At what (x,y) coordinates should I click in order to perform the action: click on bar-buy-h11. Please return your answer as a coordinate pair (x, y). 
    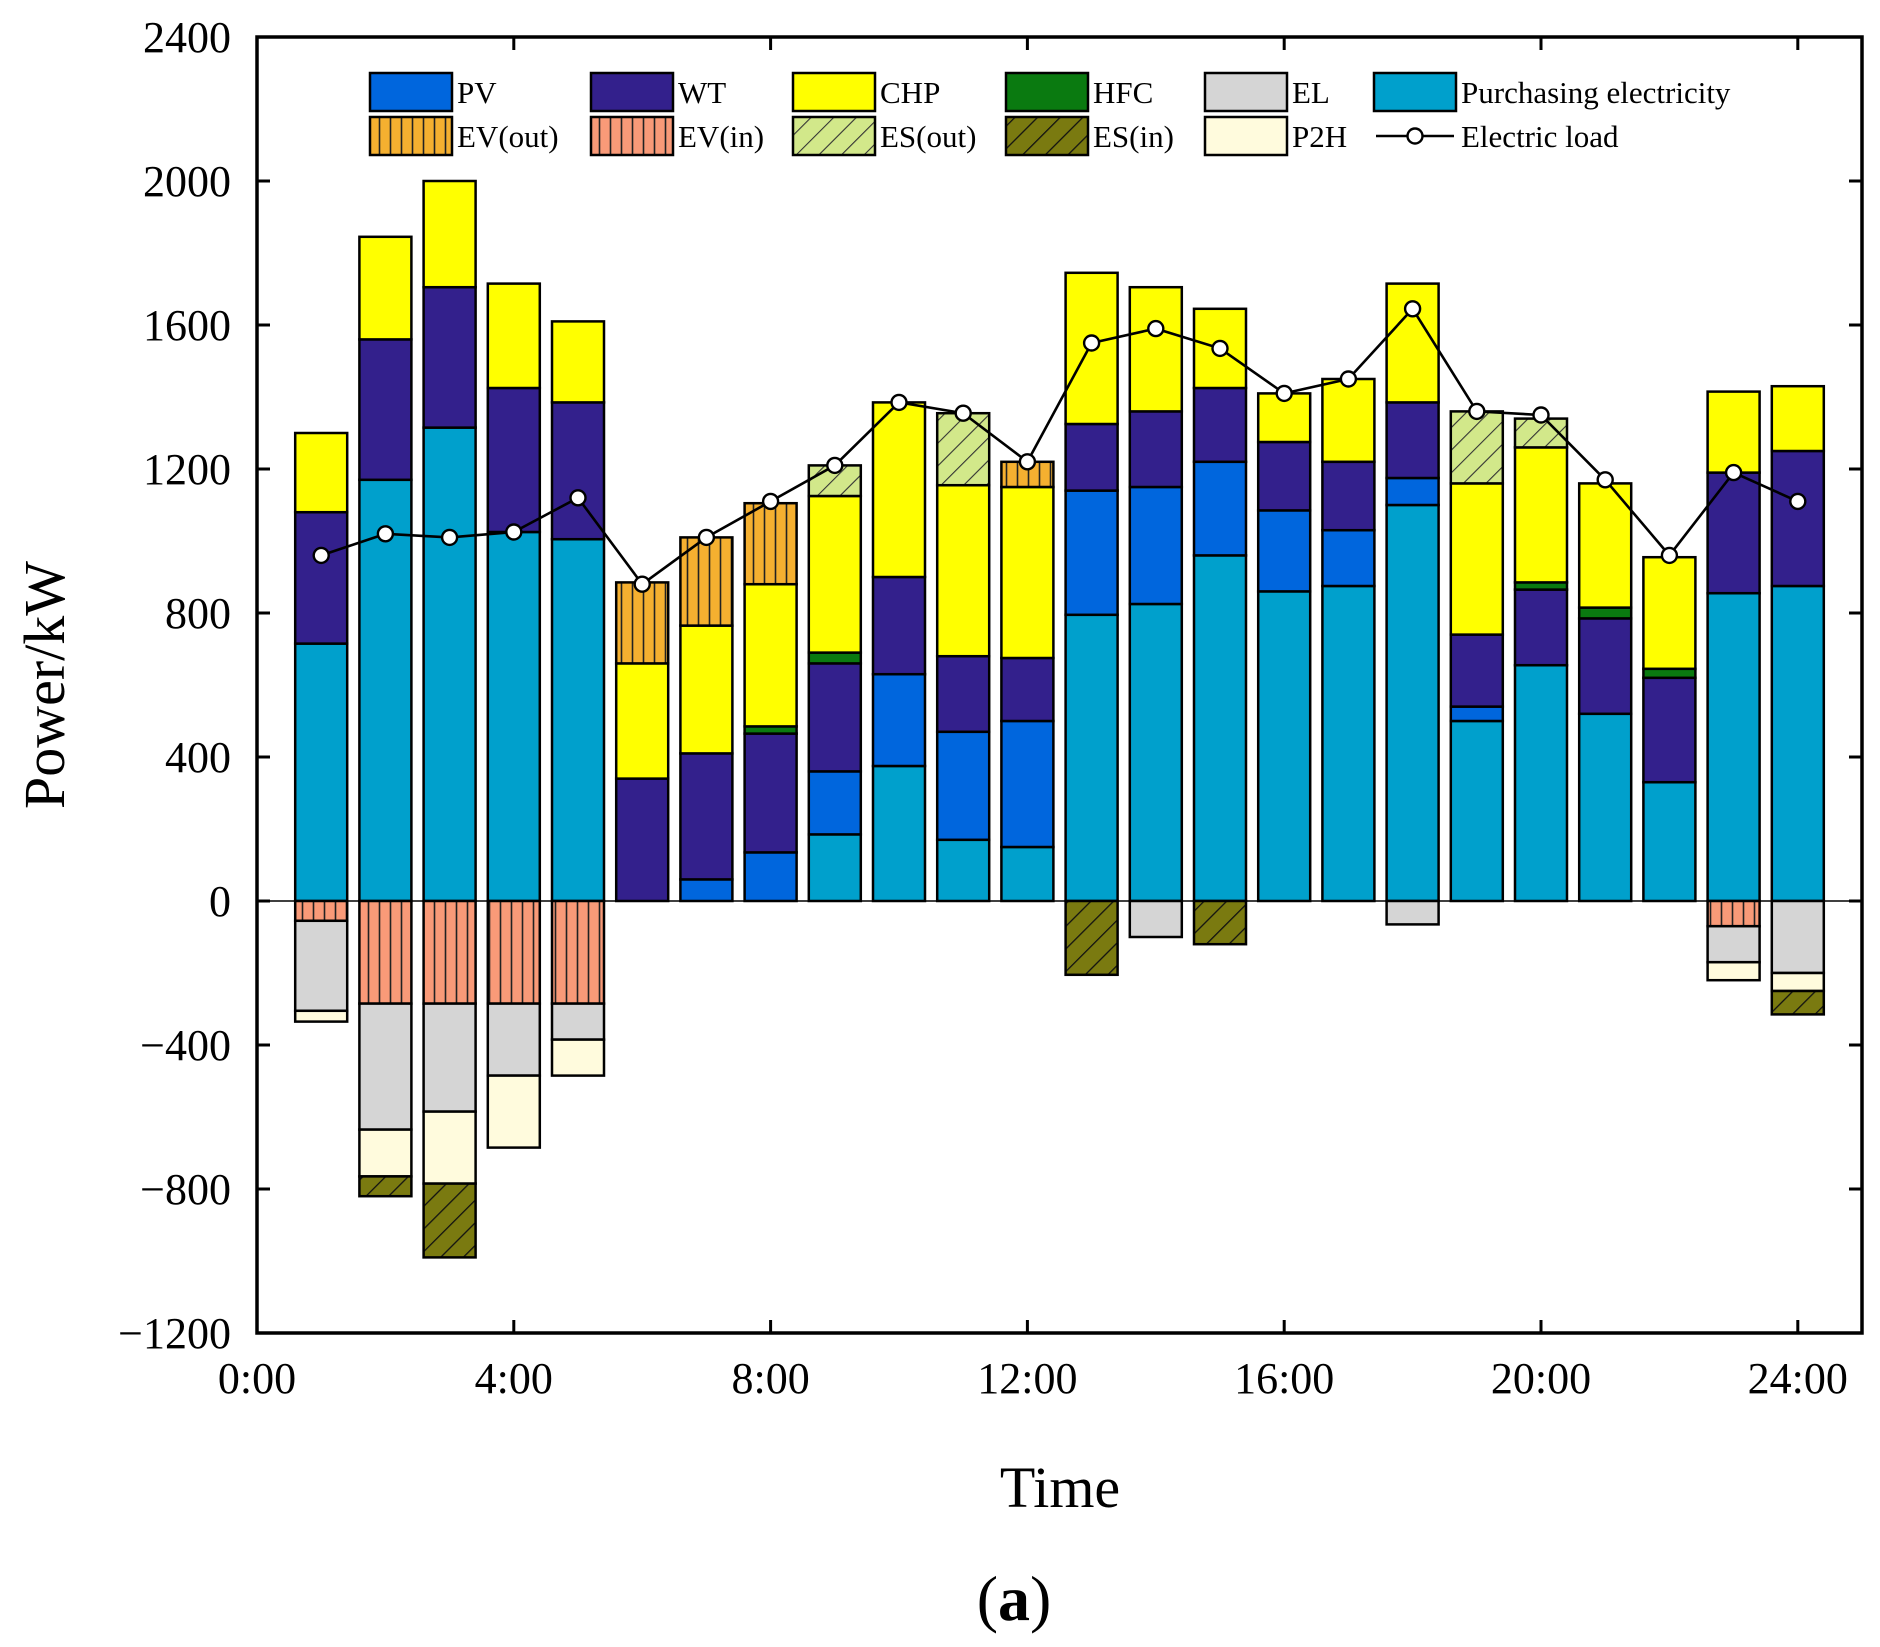
    Looking at the image, I should click on (963, 870).